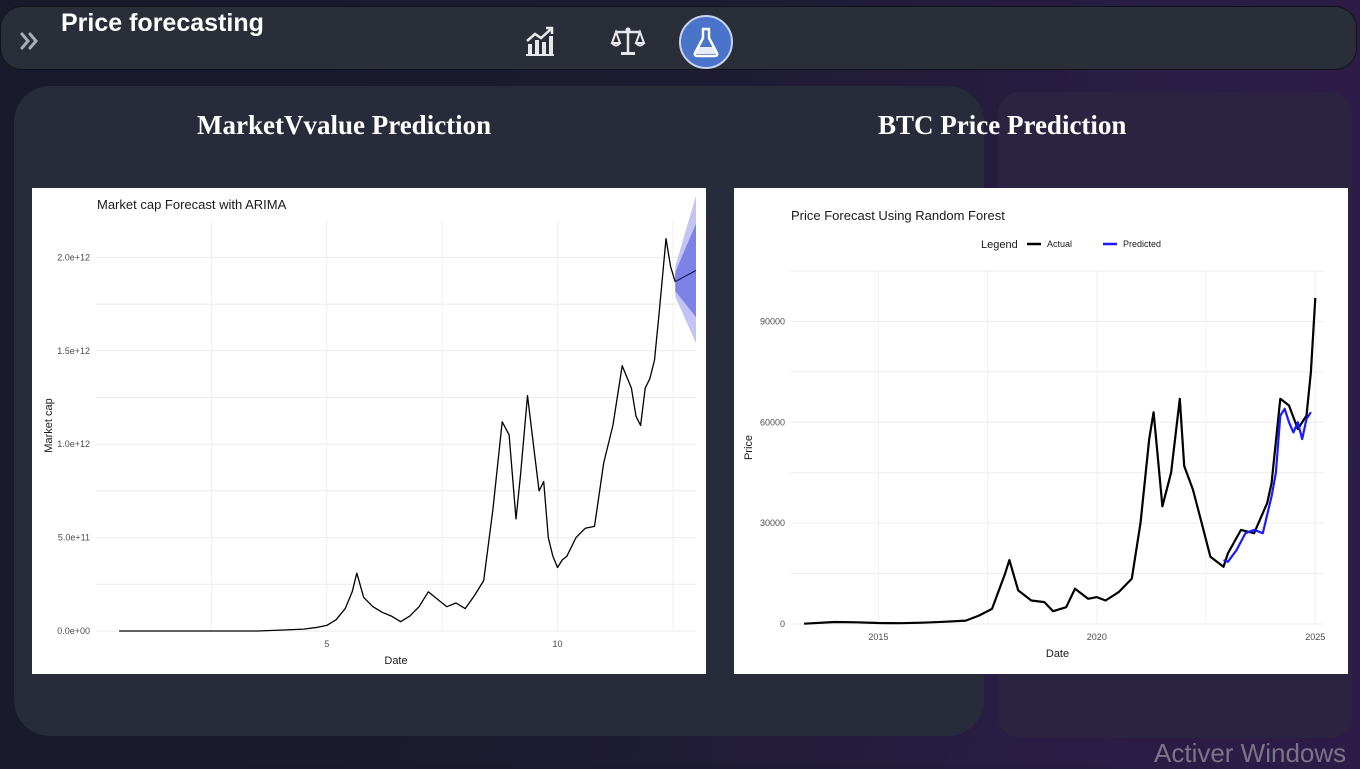  What do you see at coordinates (782, 624) in the screenshot?
I see `y-tick-label: 0` at bounding box center [782, 624].